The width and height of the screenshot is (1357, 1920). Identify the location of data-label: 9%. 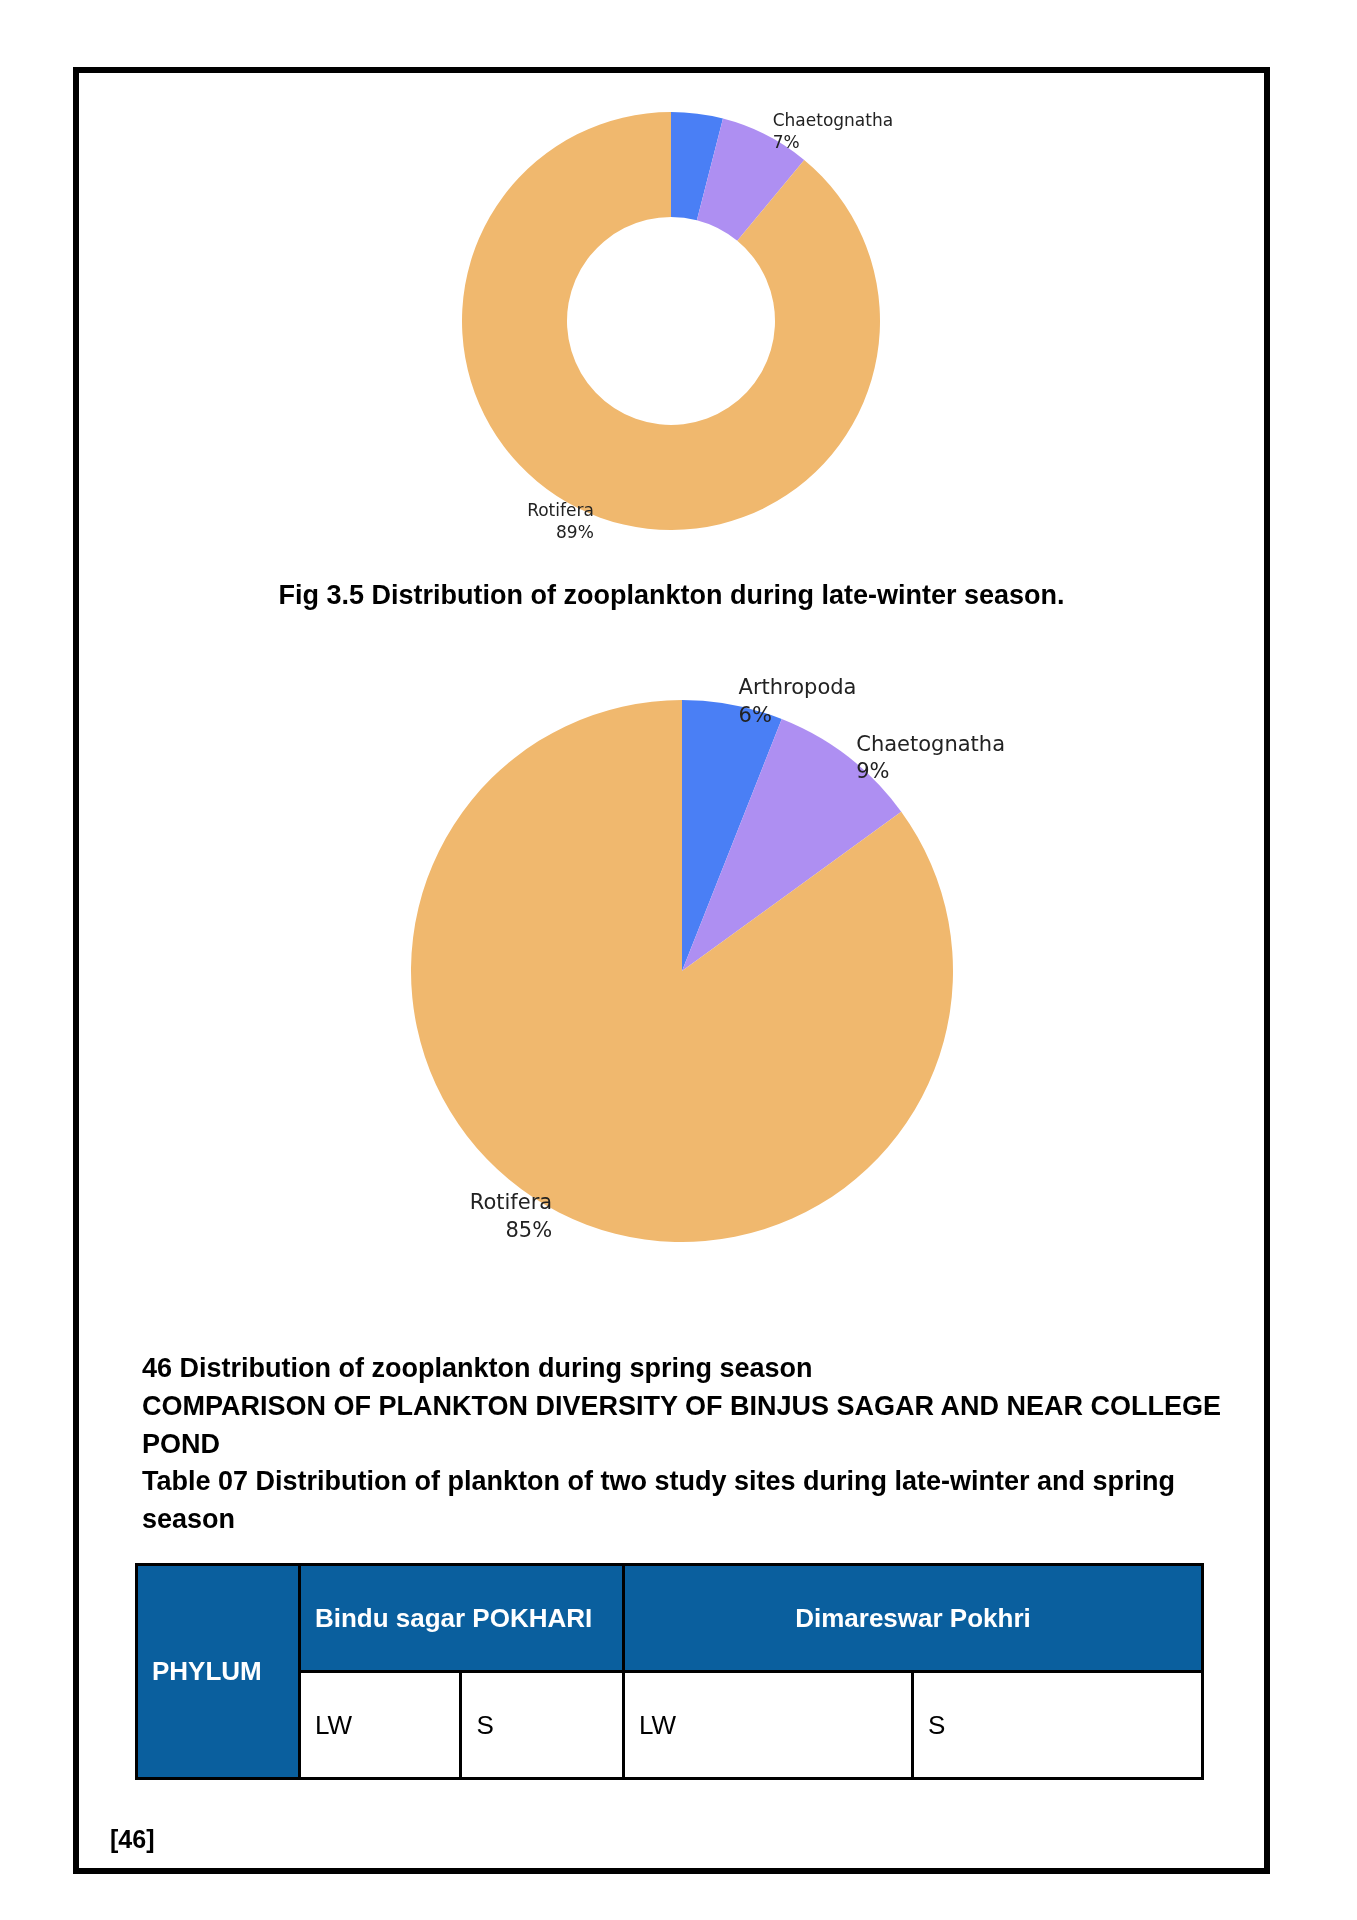
(873, 771).